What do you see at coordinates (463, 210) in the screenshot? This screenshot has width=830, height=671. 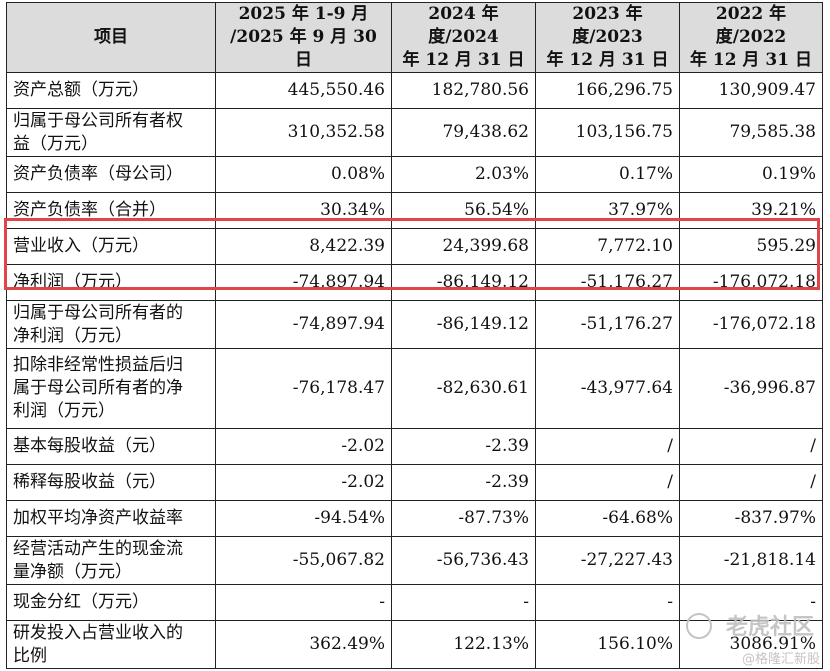 I see `cell-value: 56.54%` at bounding box center [463, 210].